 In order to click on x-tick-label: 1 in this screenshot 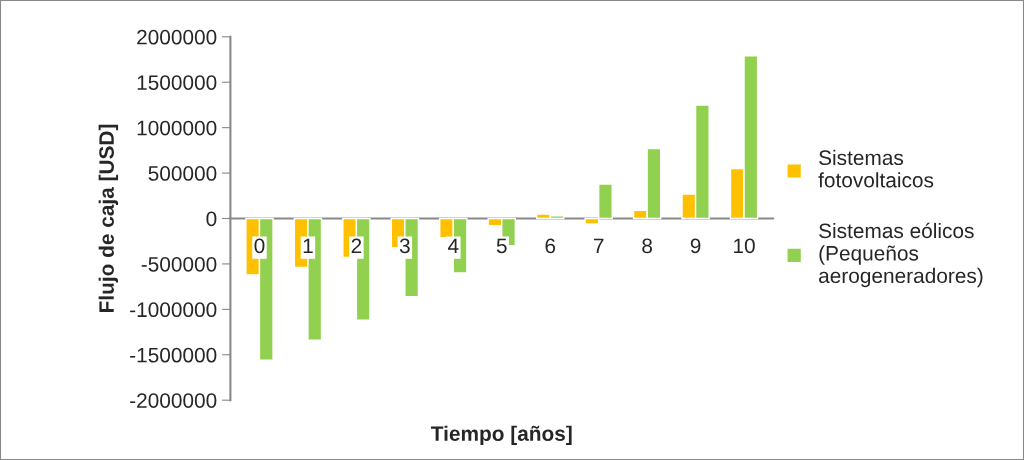, I will do `click(308, 246)`.